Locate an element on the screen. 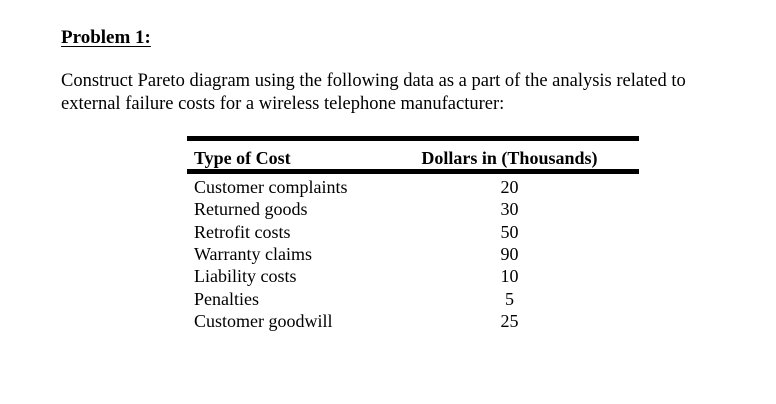  row-value: 30 is located at coordinates (509, 209).